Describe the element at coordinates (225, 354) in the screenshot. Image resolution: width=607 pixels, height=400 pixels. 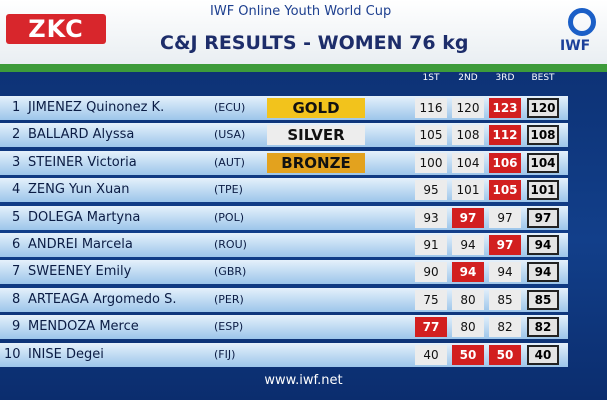
I see `country: (FIJ)` at that location.